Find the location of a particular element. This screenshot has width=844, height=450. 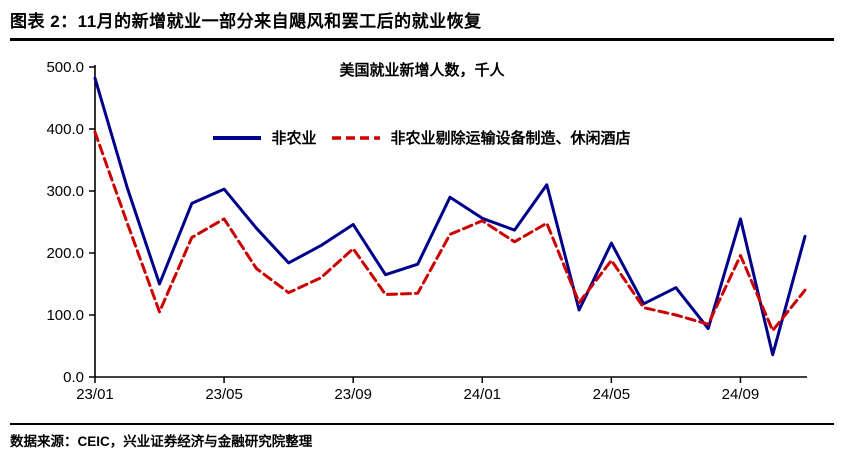

legend-swatch-solid is located at coordinates (237, 137).